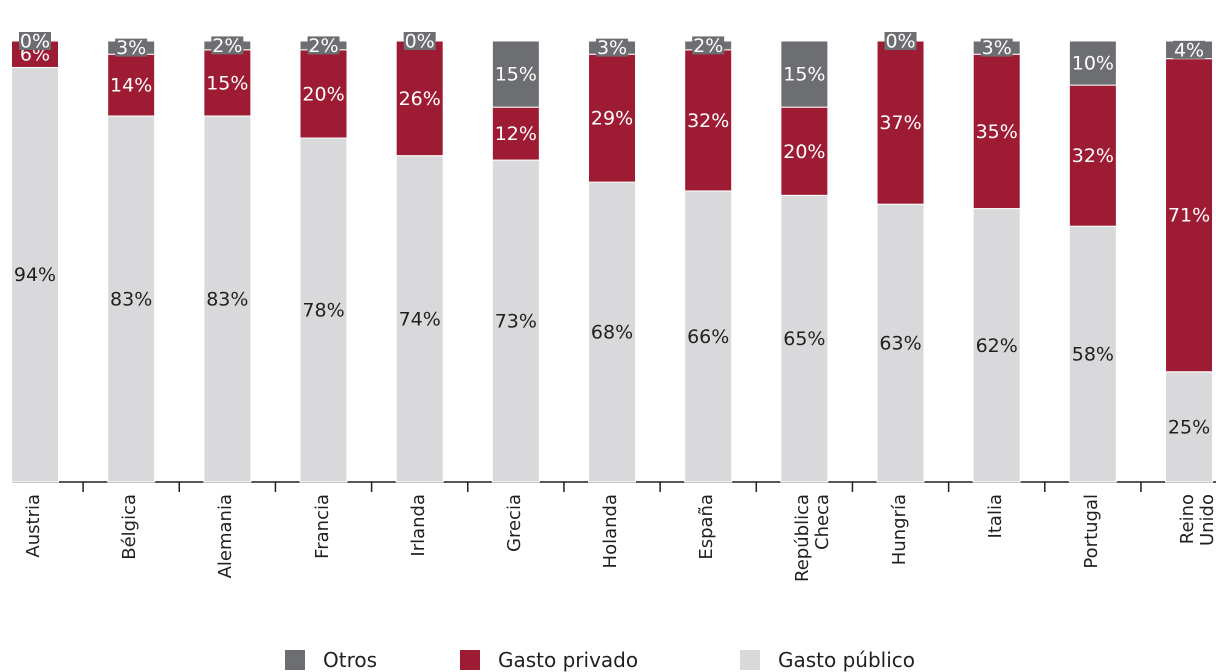  I want to click on data-label: 58%, so click(1093, 355).